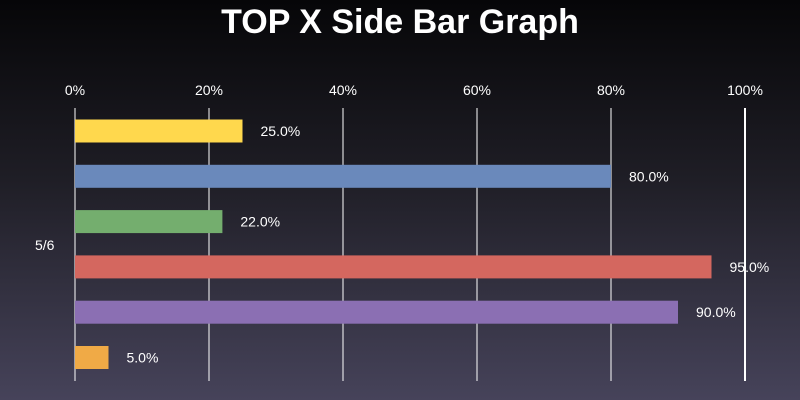 Image resolution: width=800 pixels, height=400 pixels. Describe the element at coordinates (716, 312) in the screenshot. I see `value-label-5: 90.0%` at that location.